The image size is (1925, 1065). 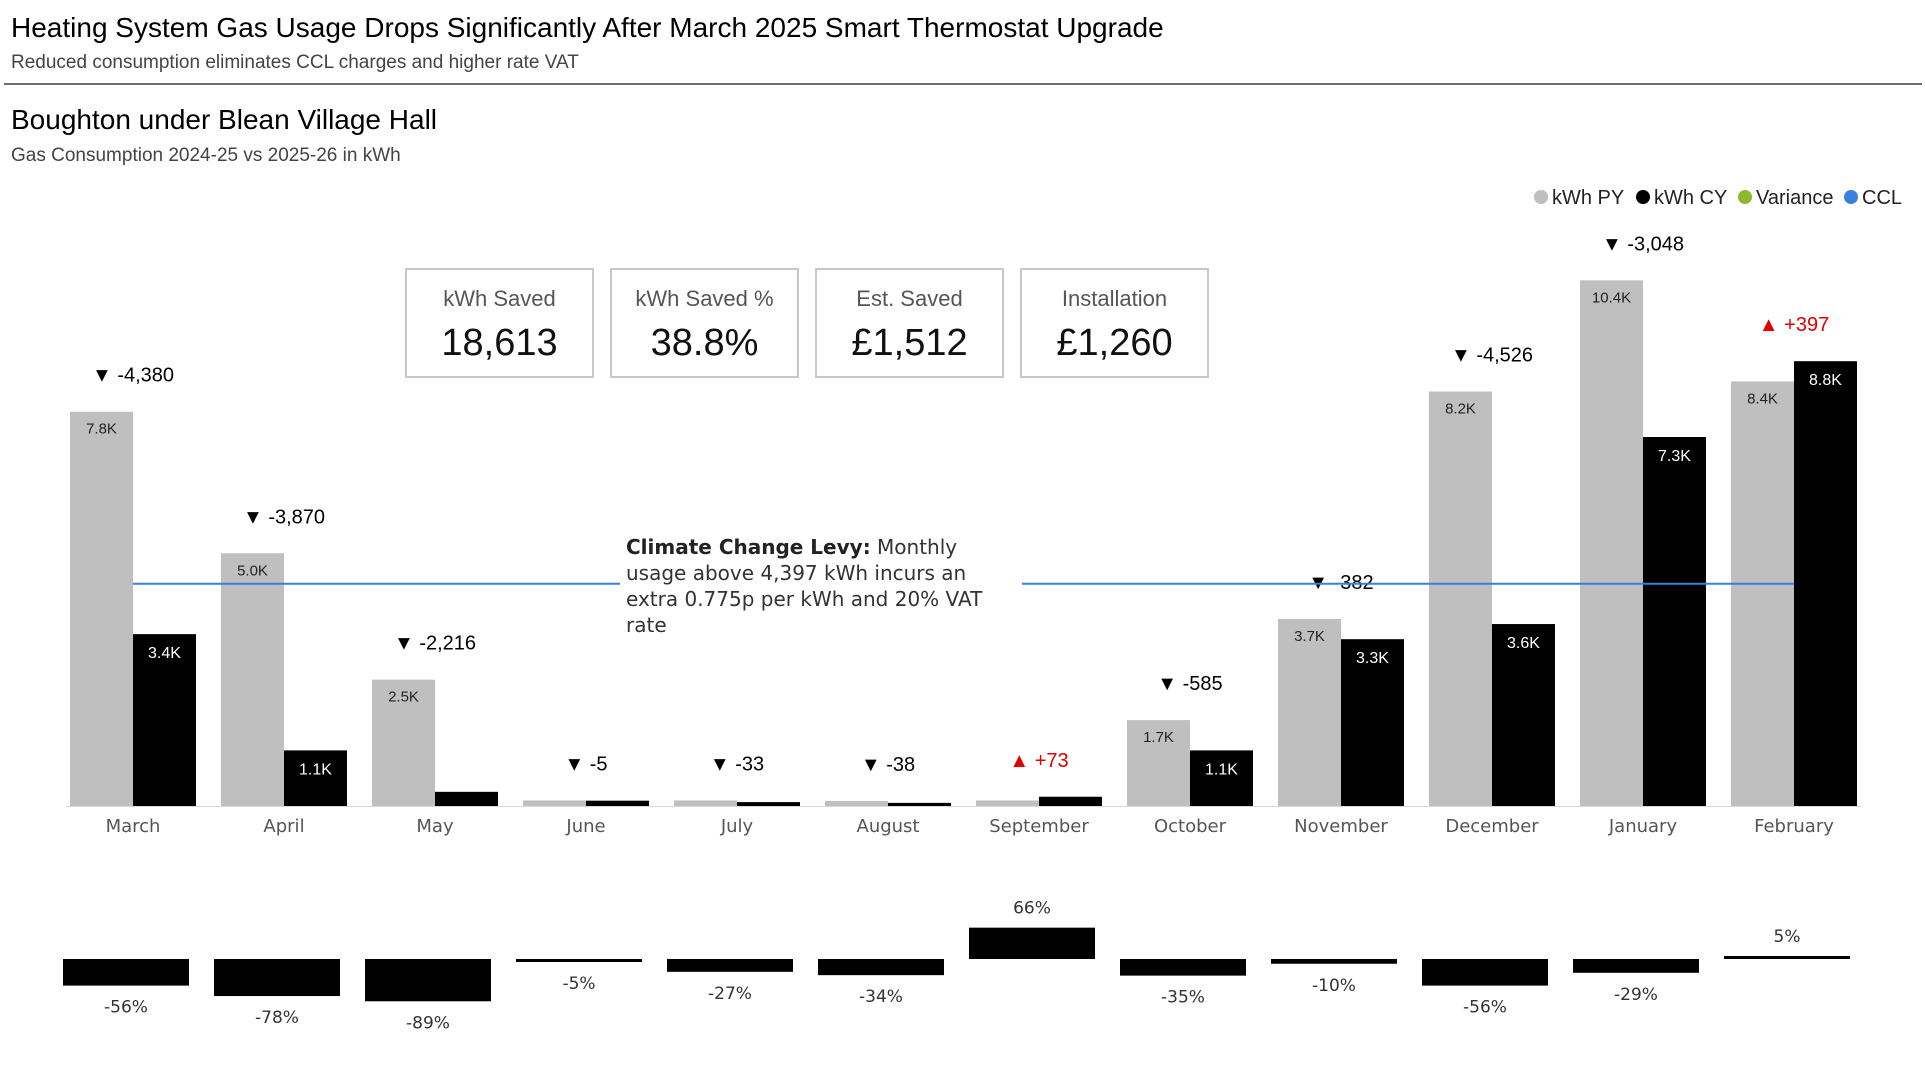 I want to click on bar-label-cy: 3.6K, so click(x=1523, y=643).